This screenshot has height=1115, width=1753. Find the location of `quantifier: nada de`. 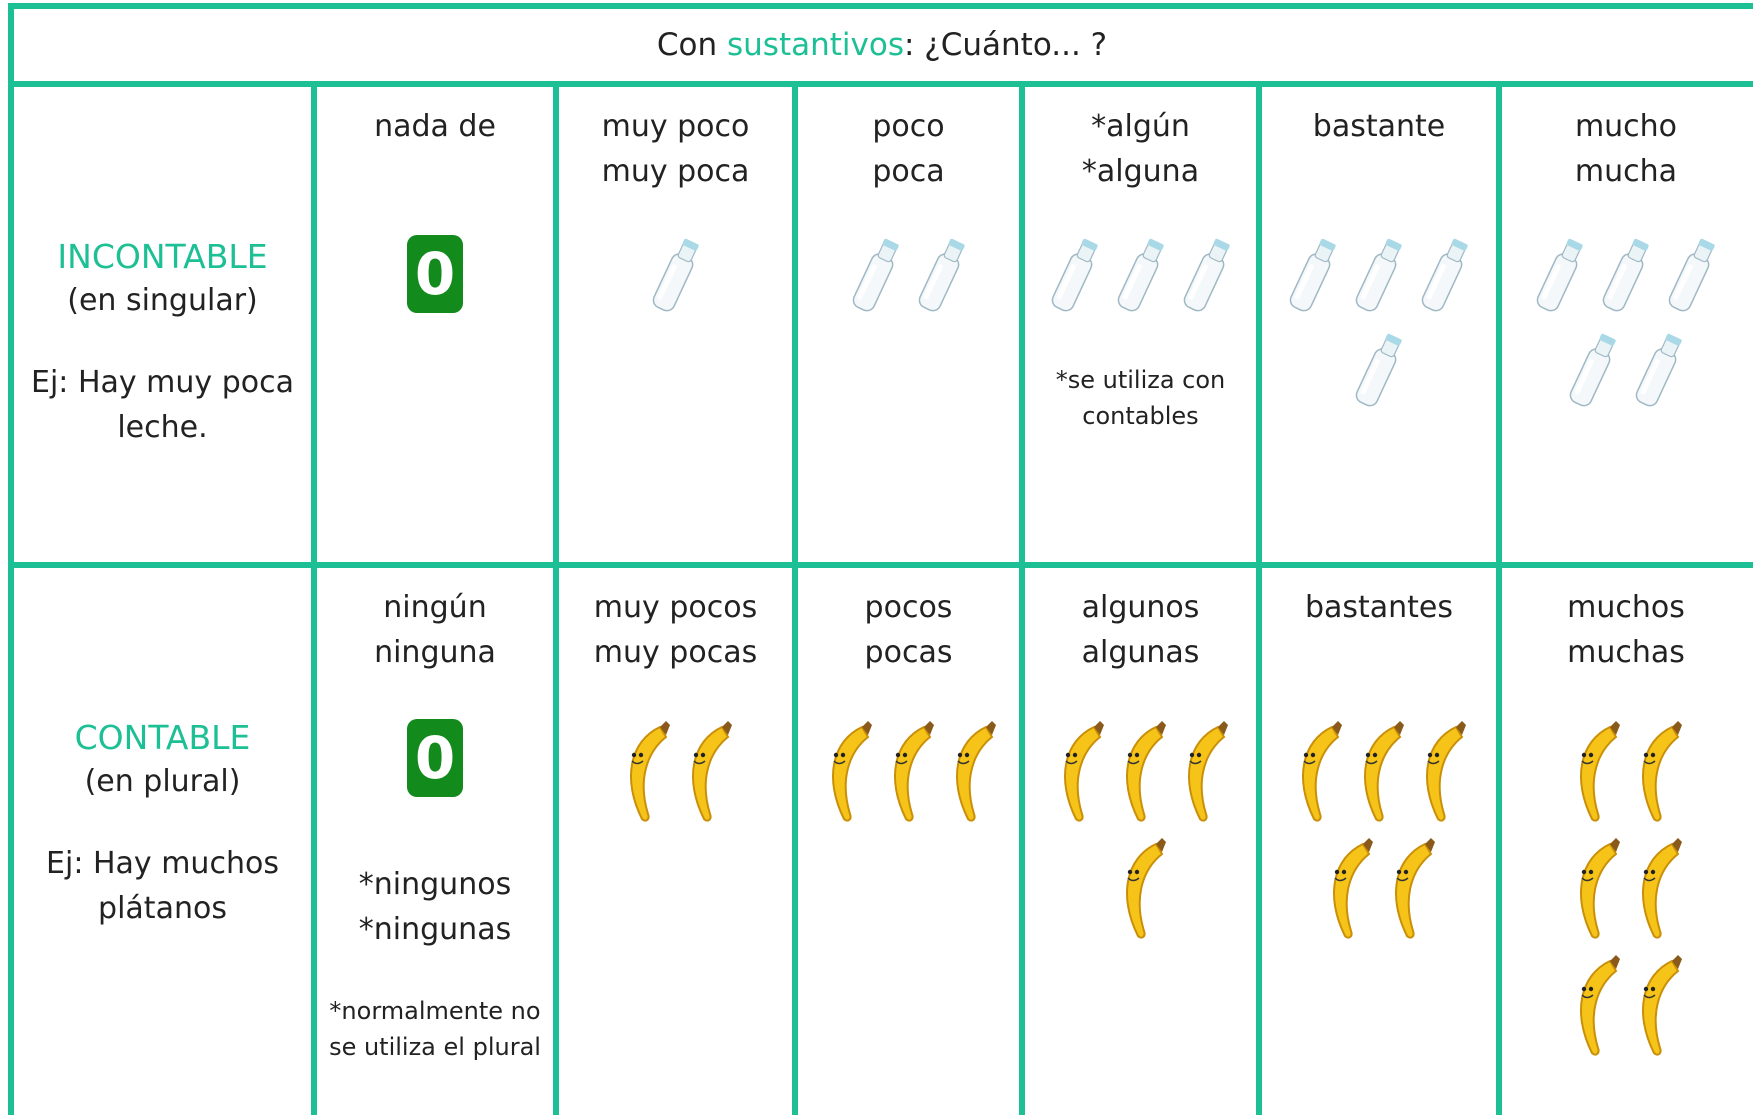

quantifier: nada de is located at coordinates (435, 126).